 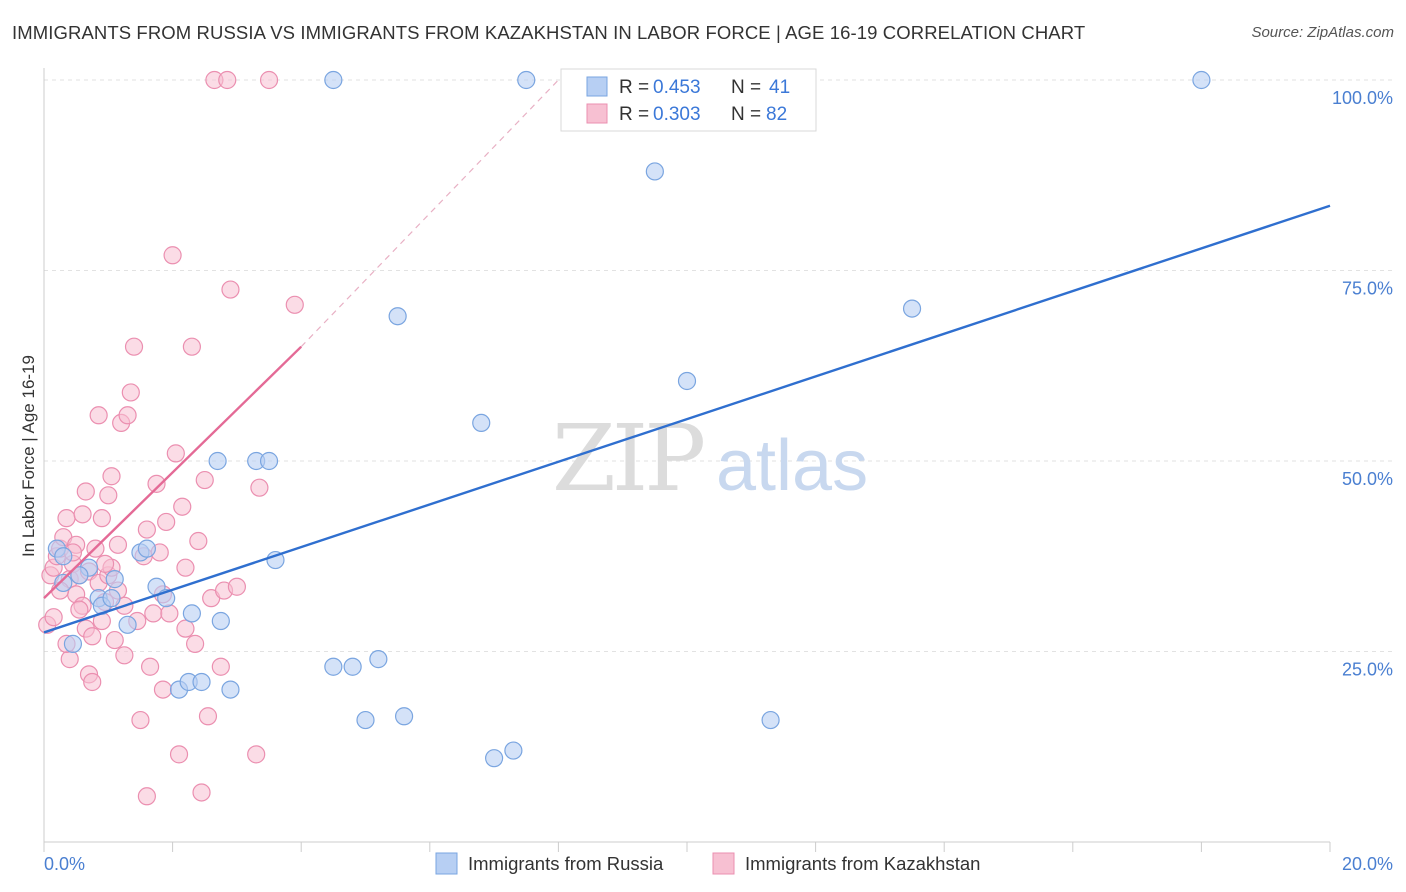 What do you see at coordinates (862, 863) in the screenshot?
I see `bottom-legend-label-kazakhstan: Immigrants from Kazakhstan` at bounding box center [862, 863].